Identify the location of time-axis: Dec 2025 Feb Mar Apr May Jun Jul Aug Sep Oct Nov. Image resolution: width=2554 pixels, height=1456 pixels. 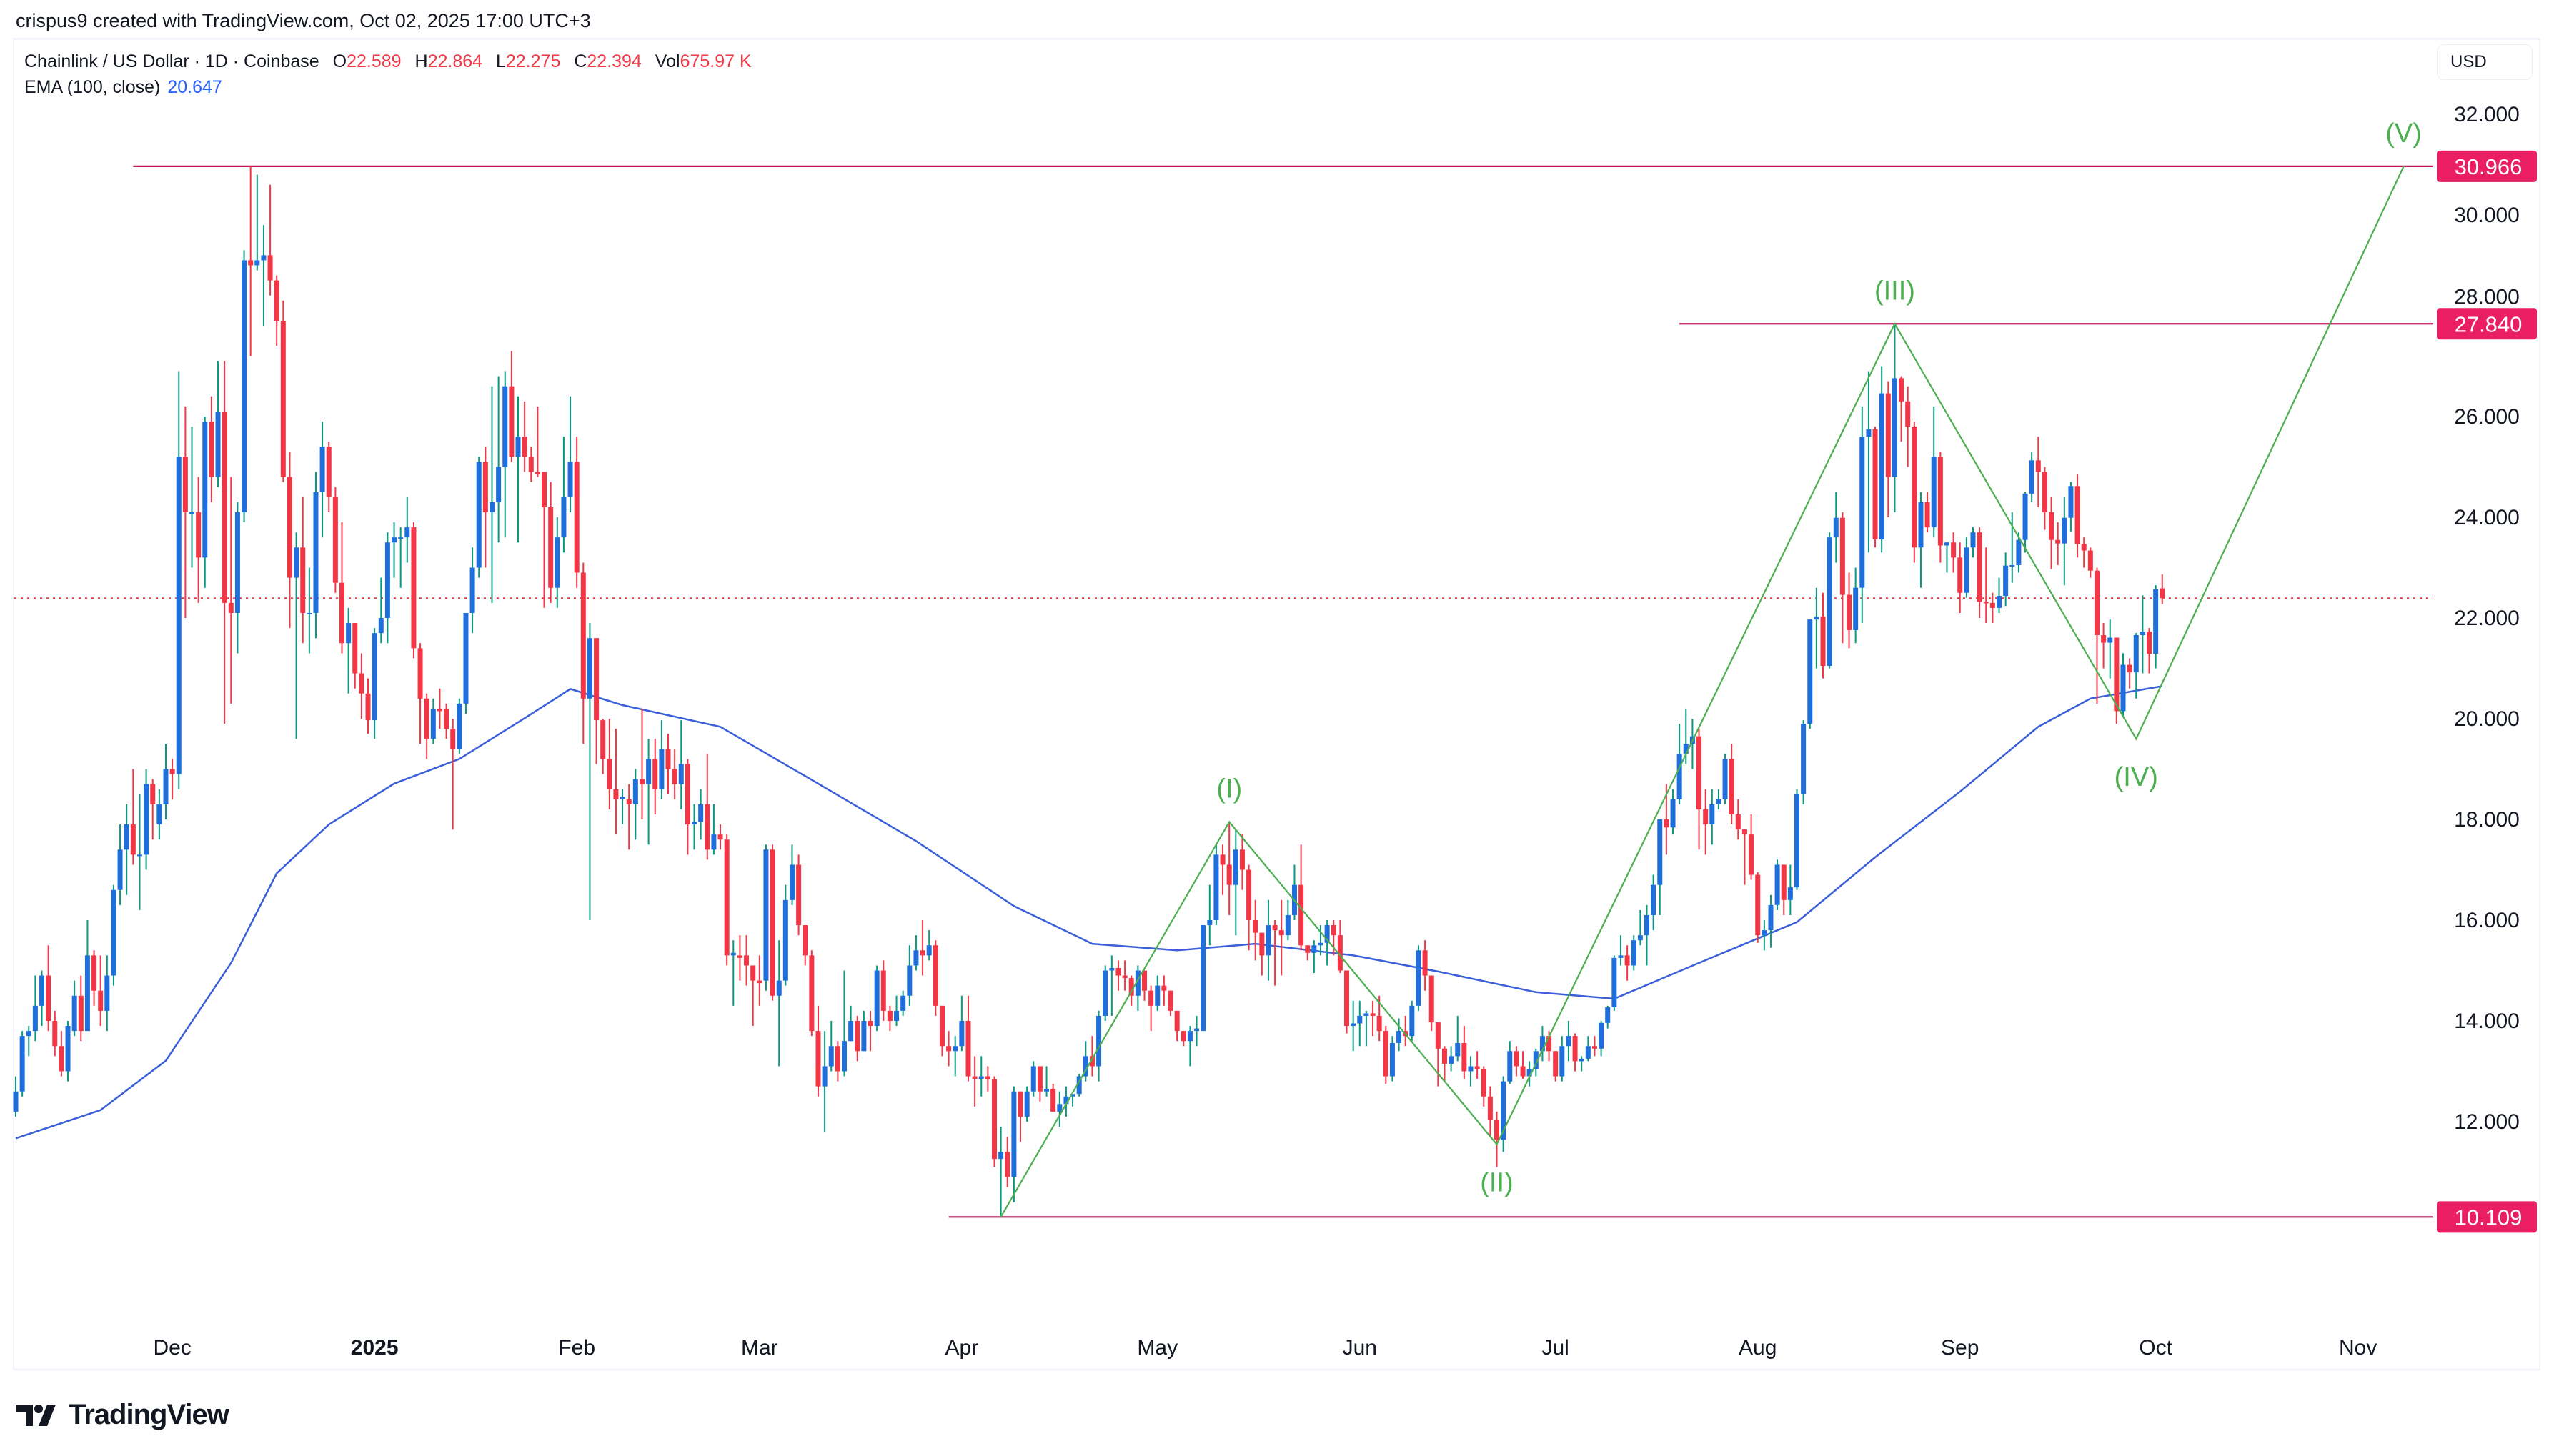
(1276, 1353).